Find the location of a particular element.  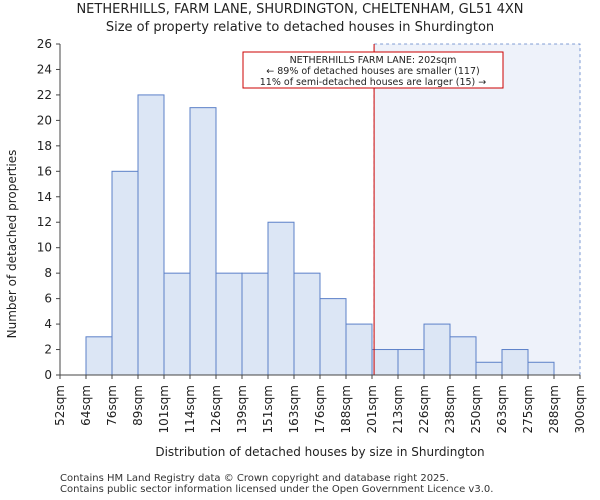

y-tick-label: 18 is located at coordinates (44, 146).